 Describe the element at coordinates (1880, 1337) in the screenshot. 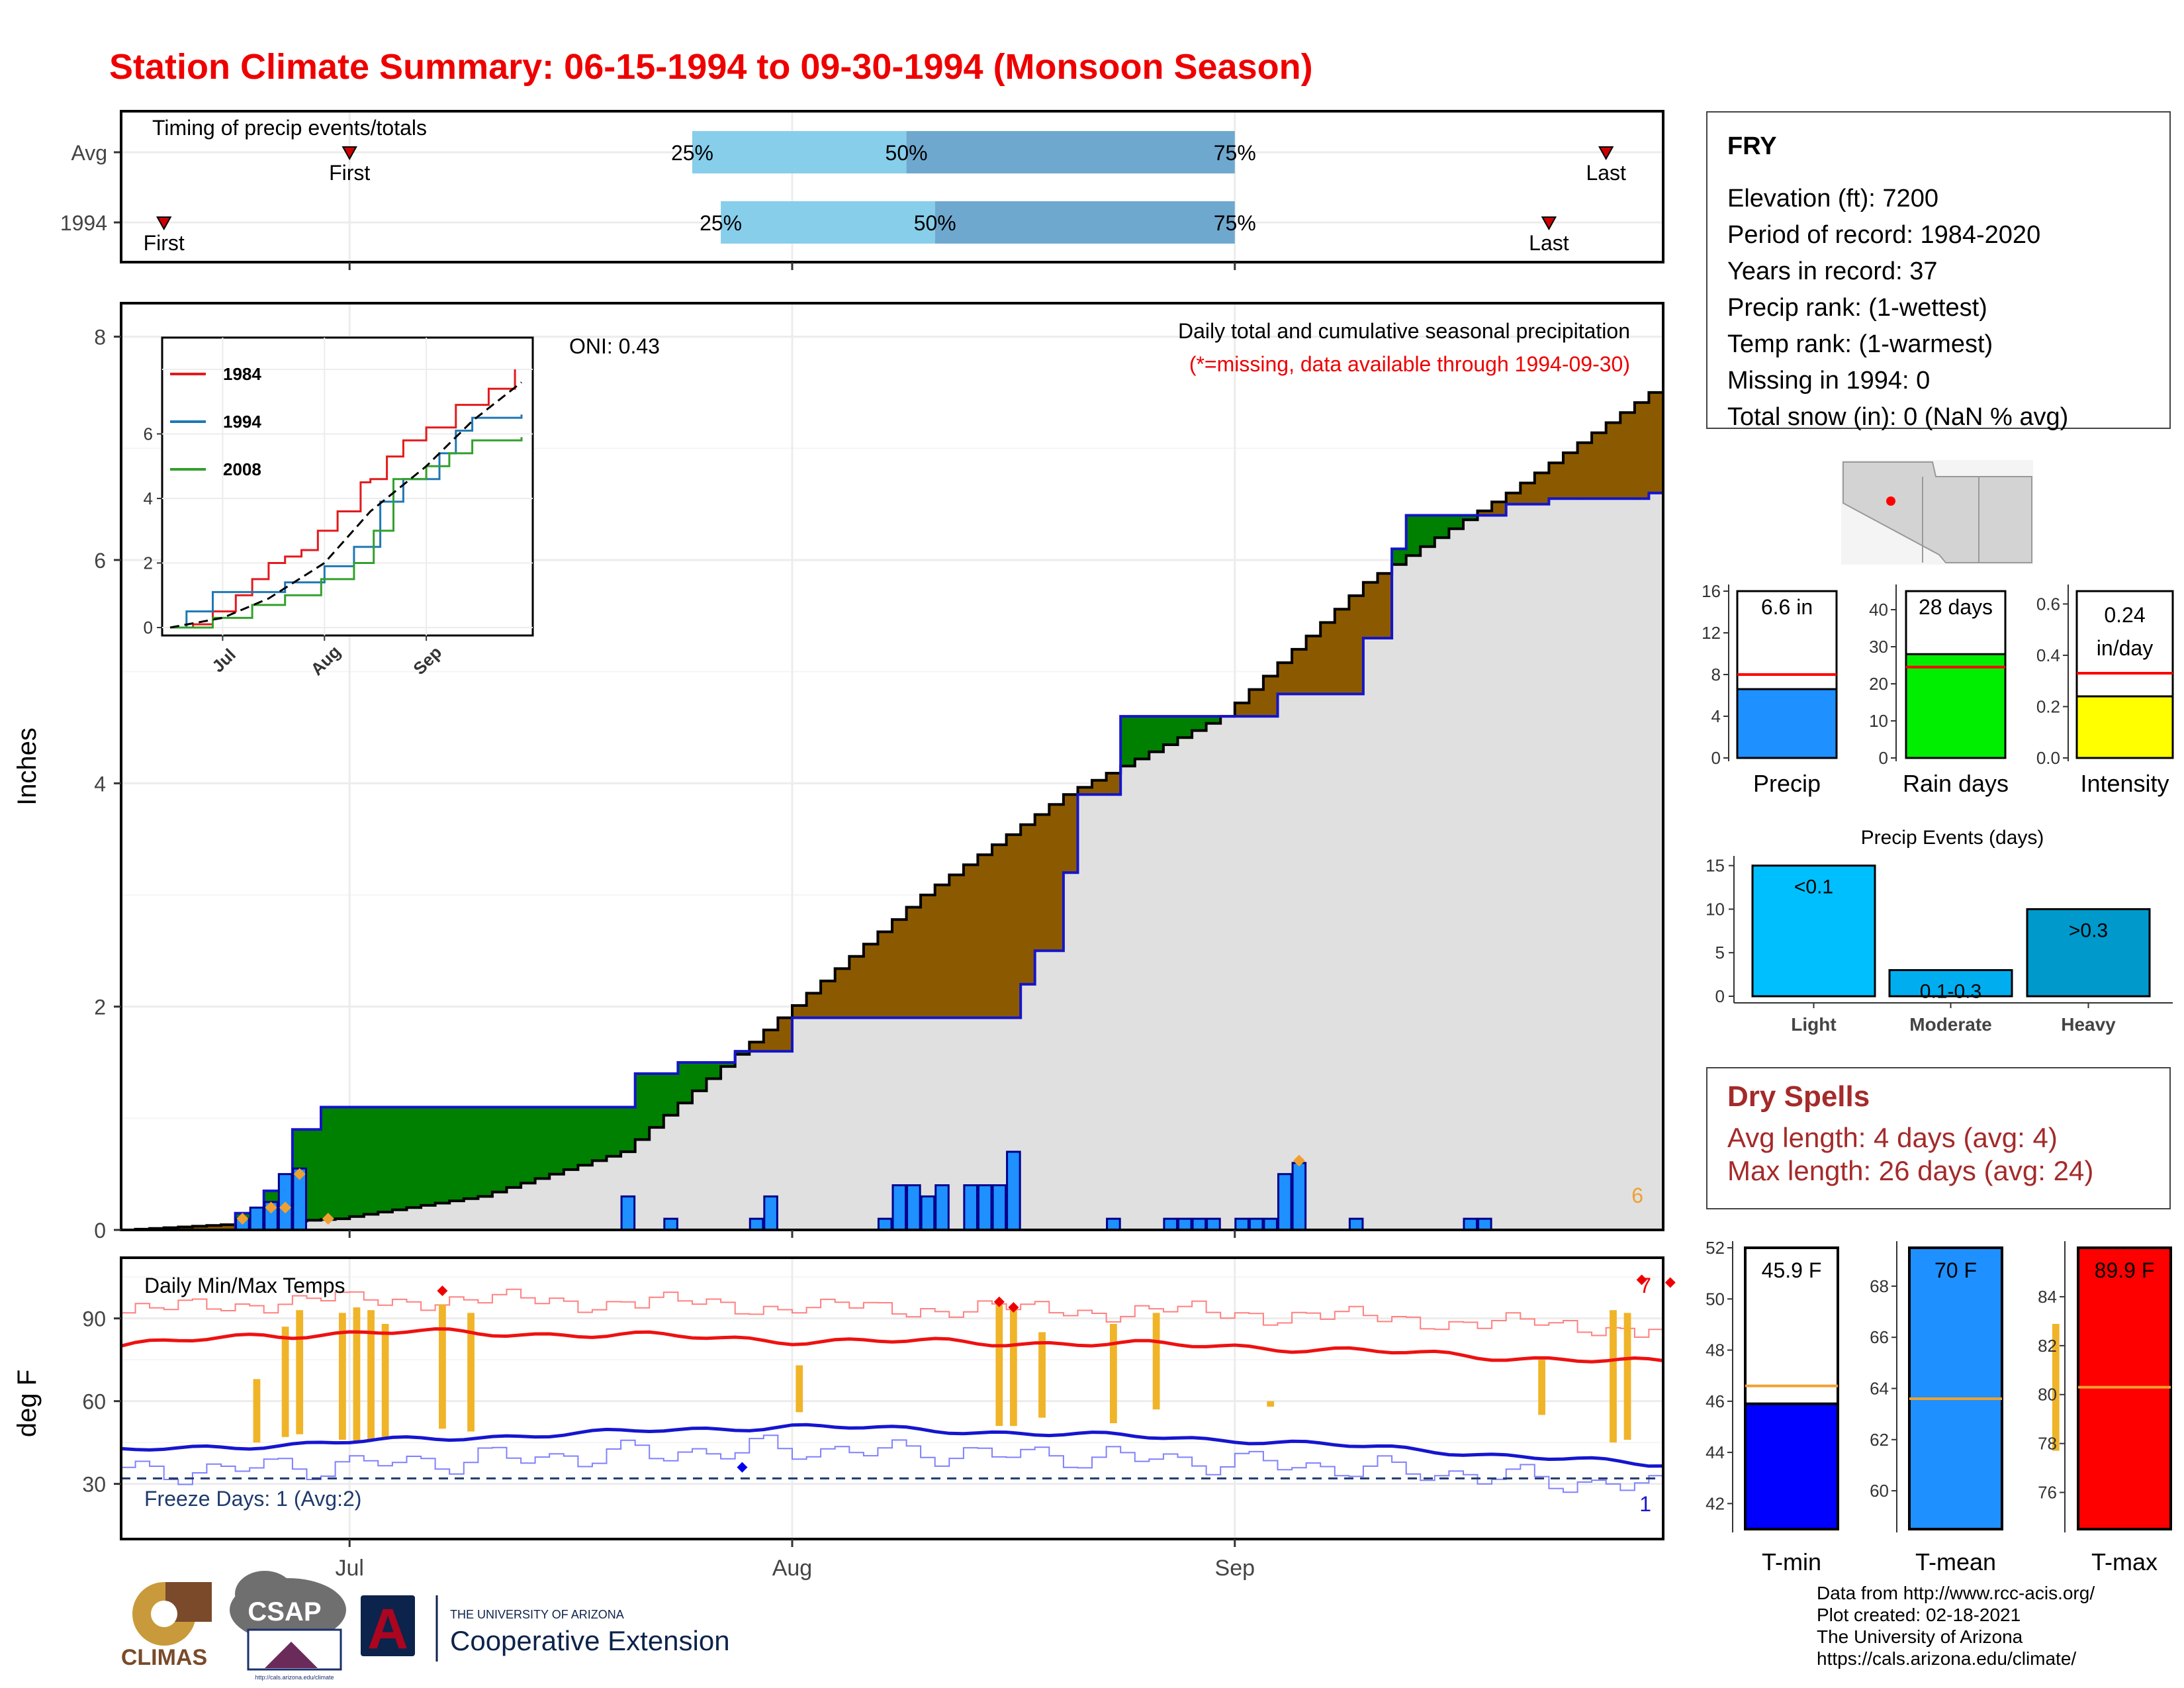

I see `temp-bar-tick-label: 66` at that location.